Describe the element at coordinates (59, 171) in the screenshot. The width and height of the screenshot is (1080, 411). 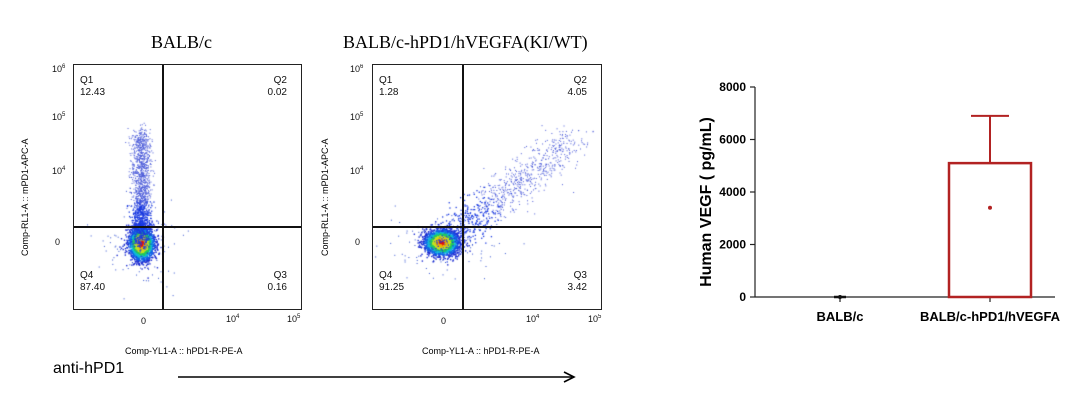
I see `flow-1-ytick-1e4: 104` at that location.